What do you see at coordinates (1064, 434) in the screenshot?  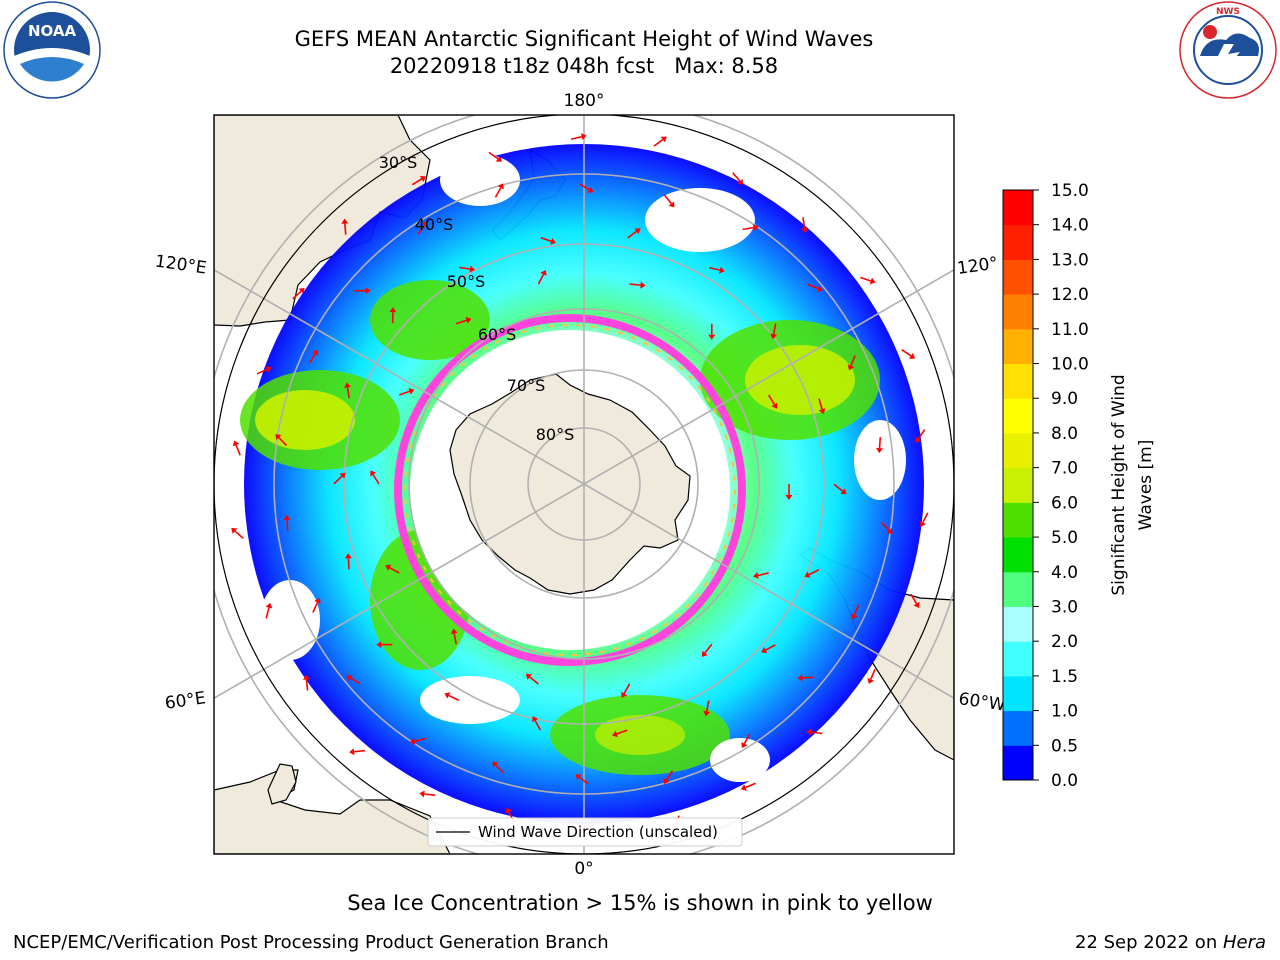 I see `colorbar-tick-label: 8.0` at bounding box center [1064, 434].